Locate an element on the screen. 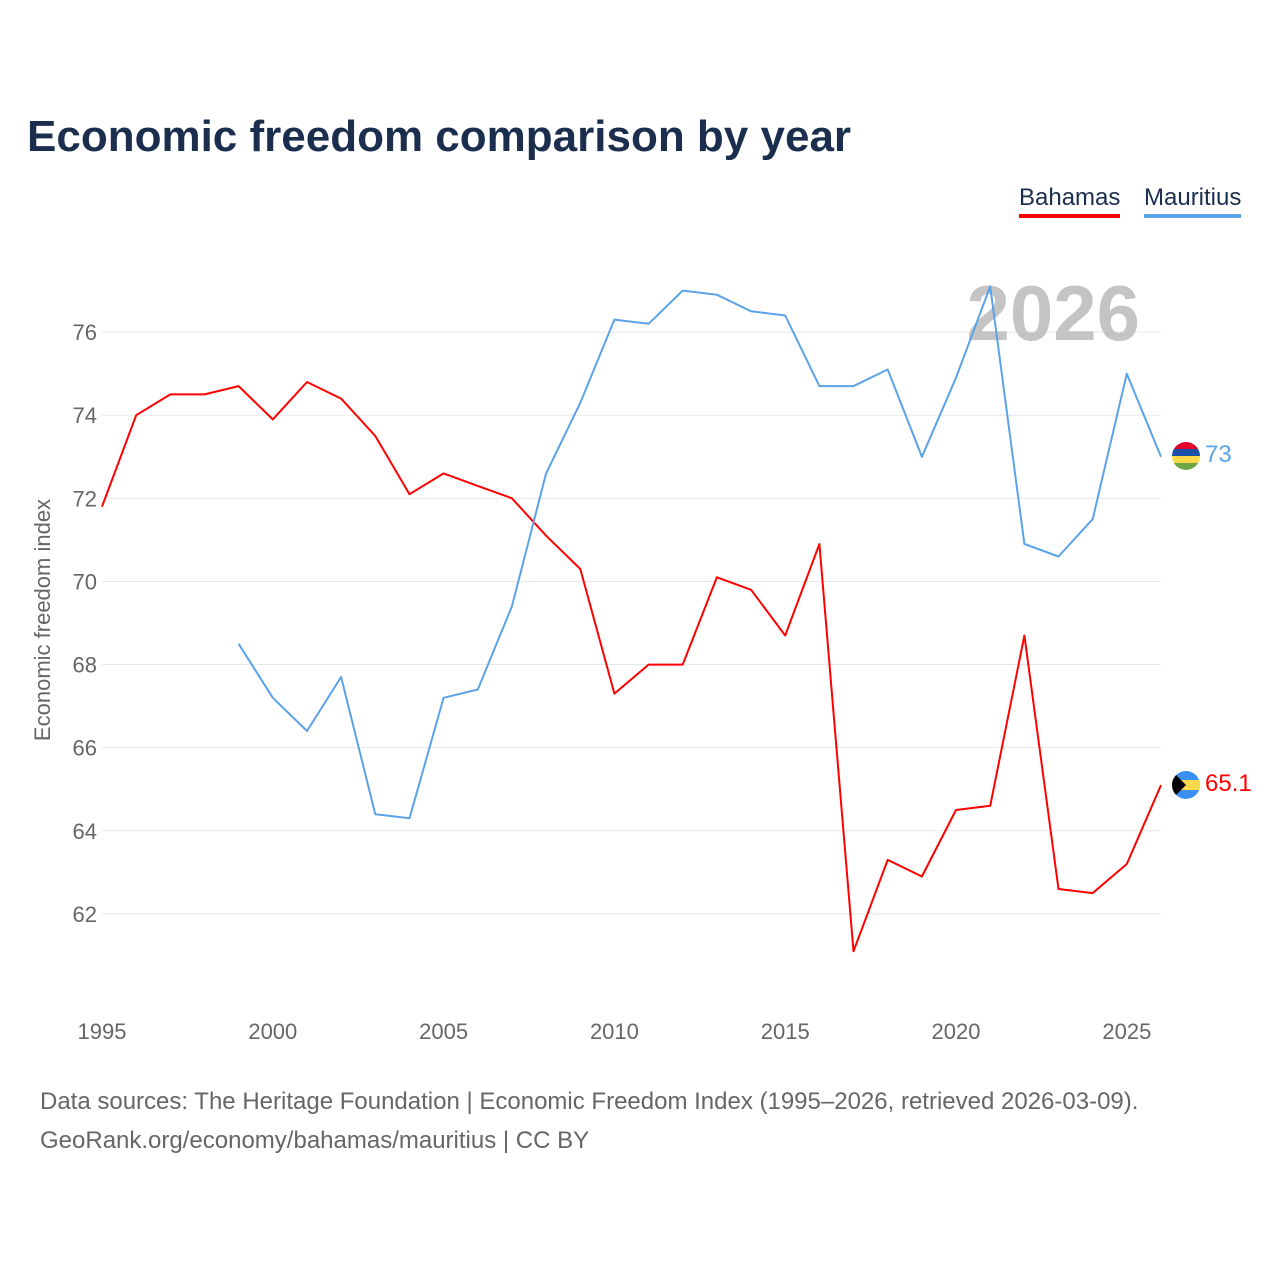  y-tick-label: 74 is located at coordinates (85, 415).